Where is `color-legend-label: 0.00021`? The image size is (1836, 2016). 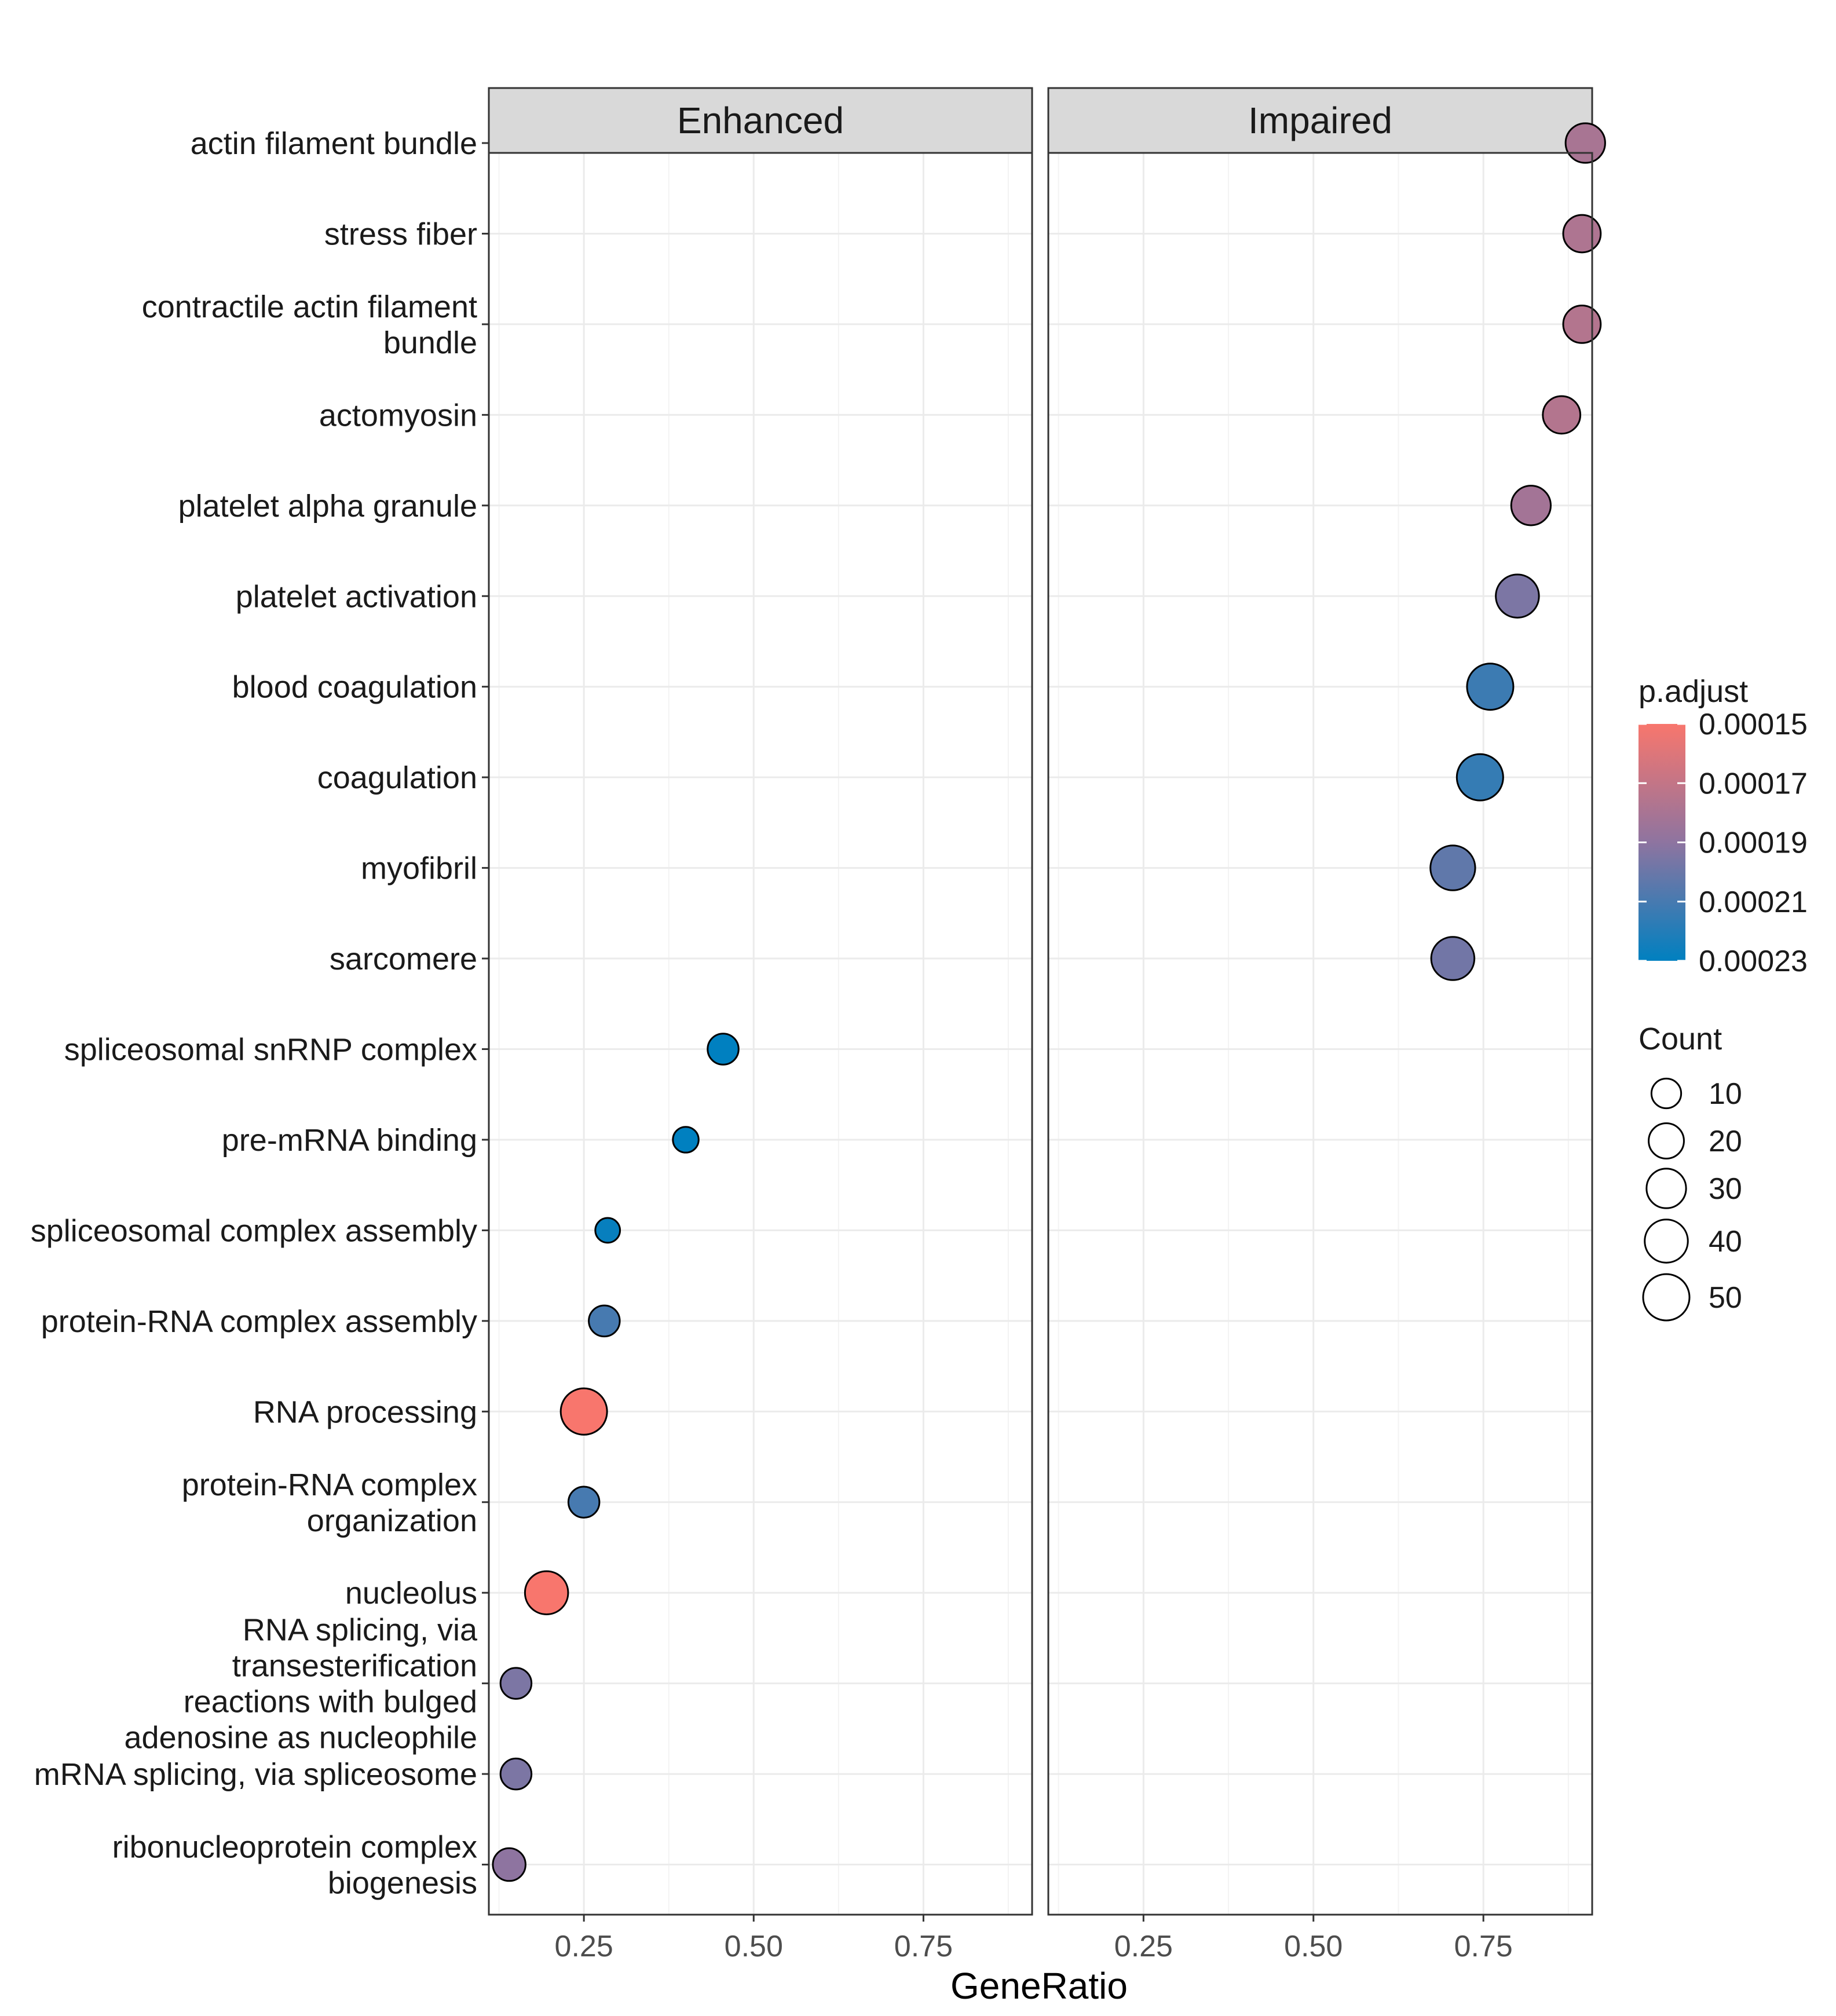 color-legend-label: 0.00021 is located at coordinates (1753, 902).